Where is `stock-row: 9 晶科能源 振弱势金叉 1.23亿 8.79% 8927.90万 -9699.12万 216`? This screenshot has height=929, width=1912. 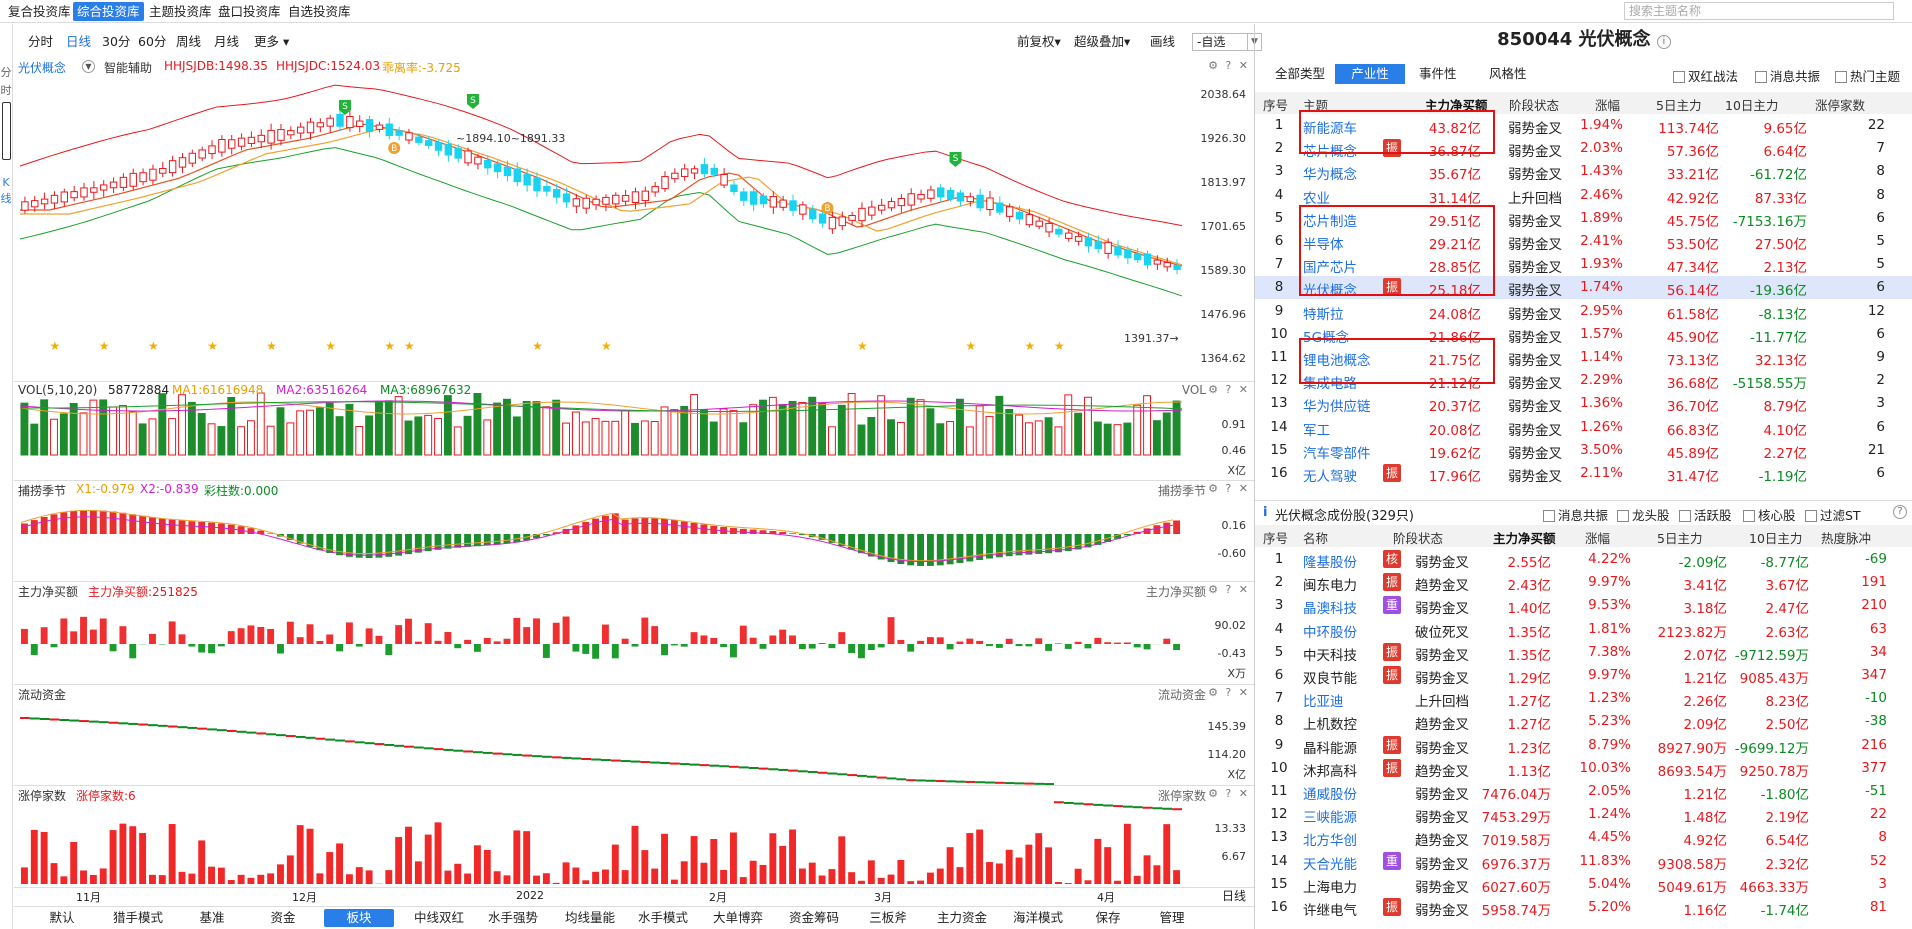 stock-row: 9 晶科能源 振弱势金叉 1.23亿 8.79% 8927.90万 -9699.12万 216 is located at coordinates (1583, 745).